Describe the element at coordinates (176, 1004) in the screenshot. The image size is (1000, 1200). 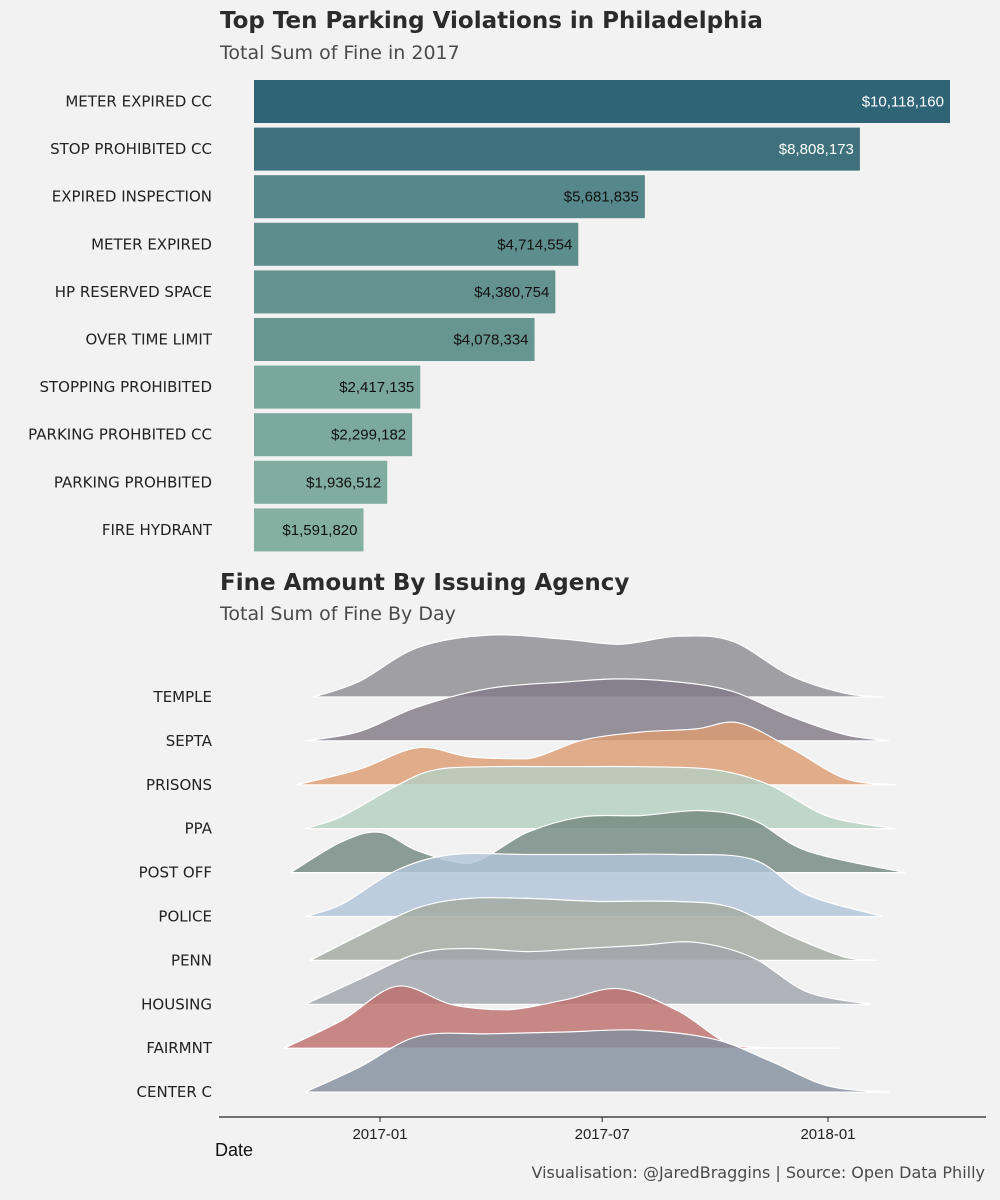
I see `agency-label: HOUSING` at that location.